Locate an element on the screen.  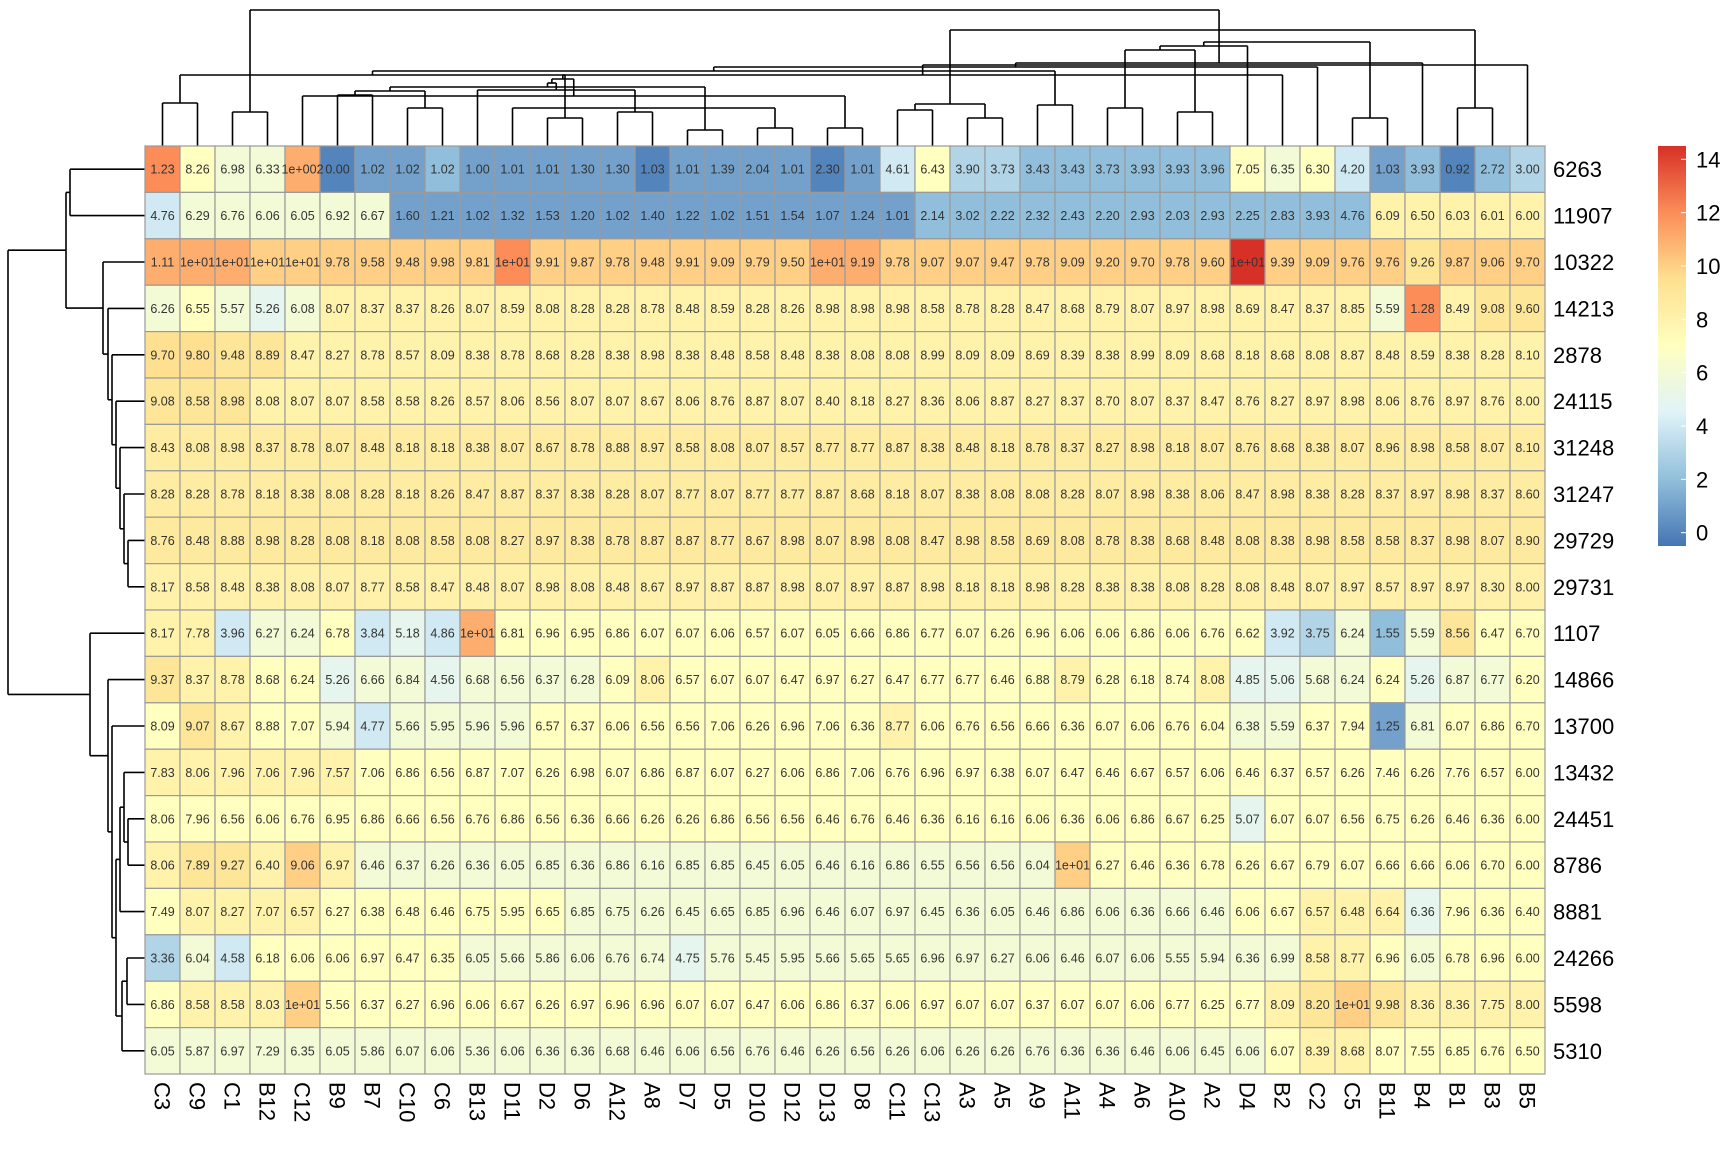
cell-value-label: 4.61 is located at coordinates (897, 170).